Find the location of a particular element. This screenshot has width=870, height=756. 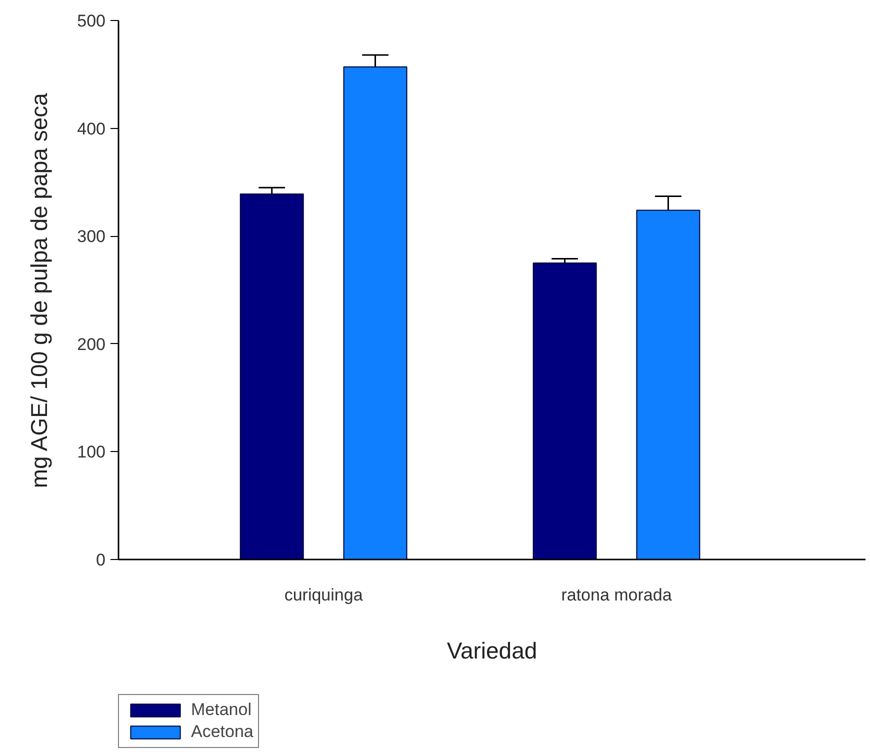

y-tick-label: 500 is located at coordinates (91, 21).